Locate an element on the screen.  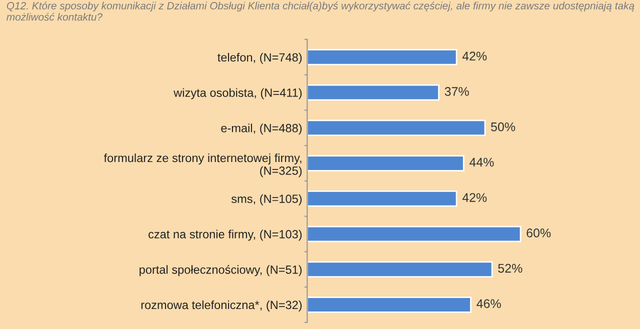
data-label: 44% is located at coordinates (481, 162).